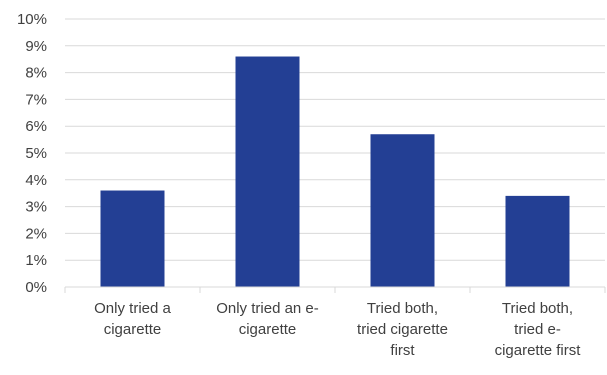 The width and height of the screenshot is (607, 375). I want to click on x-category-label-line: tried cigarette, so click(402, 329).